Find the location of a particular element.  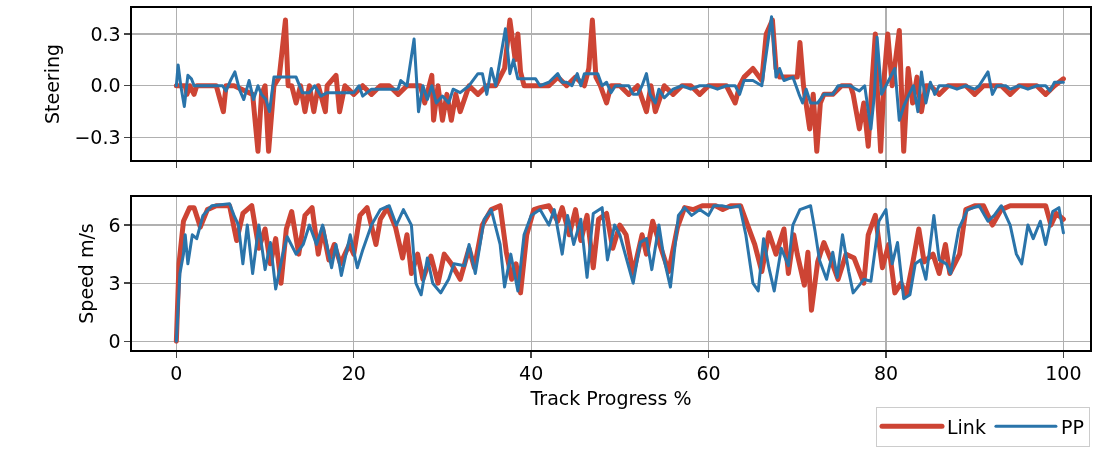

y-axis-title: Steering is located at coordinates (51, 84).